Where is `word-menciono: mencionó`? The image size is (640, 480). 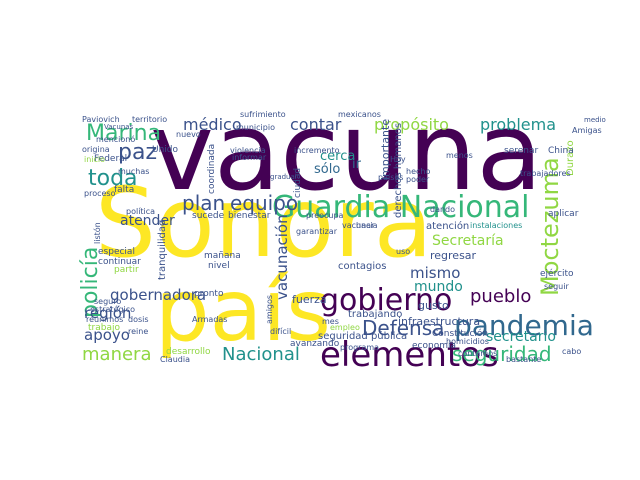 word-menciono: mencionó is located at coordinates (116, 139).